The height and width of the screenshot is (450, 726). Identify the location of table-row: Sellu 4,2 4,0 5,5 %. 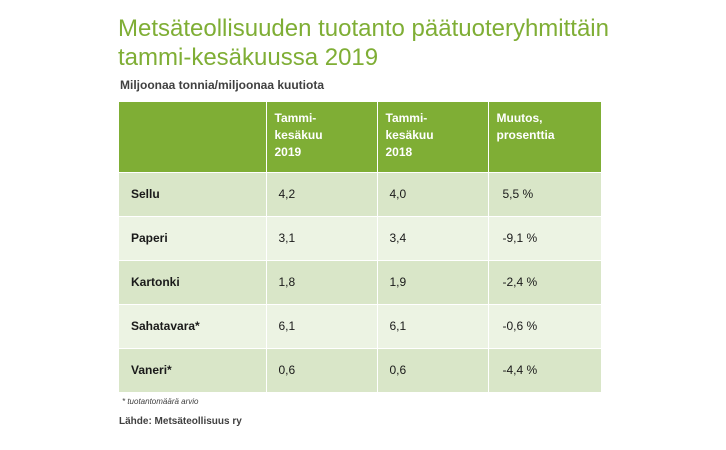
(360, 193).